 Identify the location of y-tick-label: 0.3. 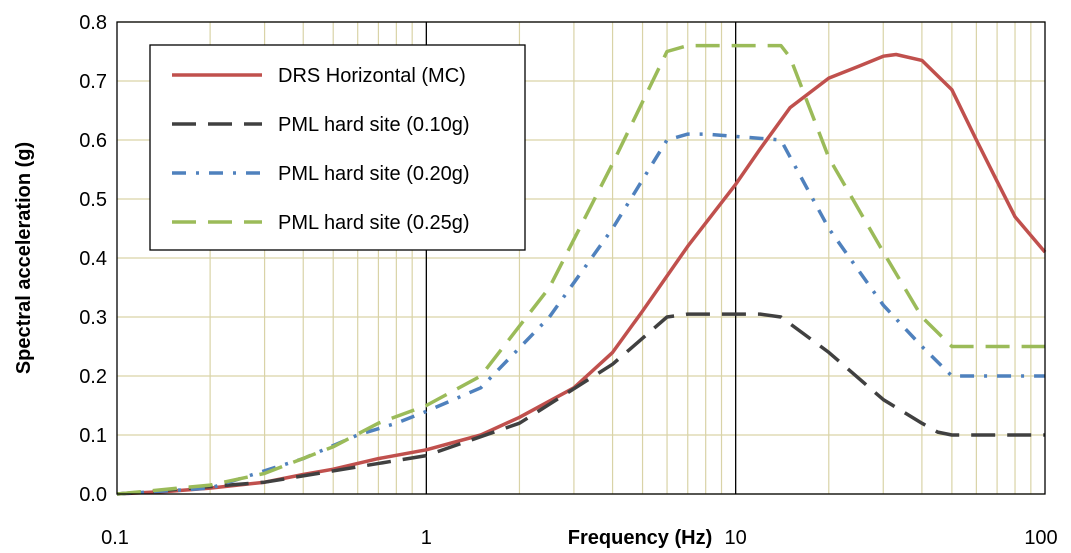
(93, 318).